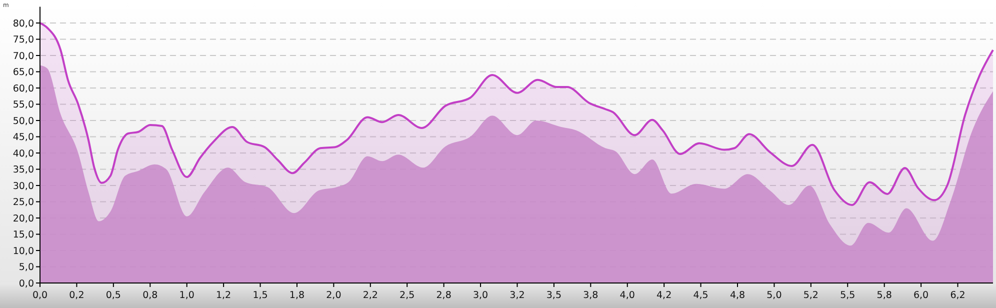 The height and width of the screenshot is (308, 996). I want to click on x-tick-label: 1,5, so click(260, 295).